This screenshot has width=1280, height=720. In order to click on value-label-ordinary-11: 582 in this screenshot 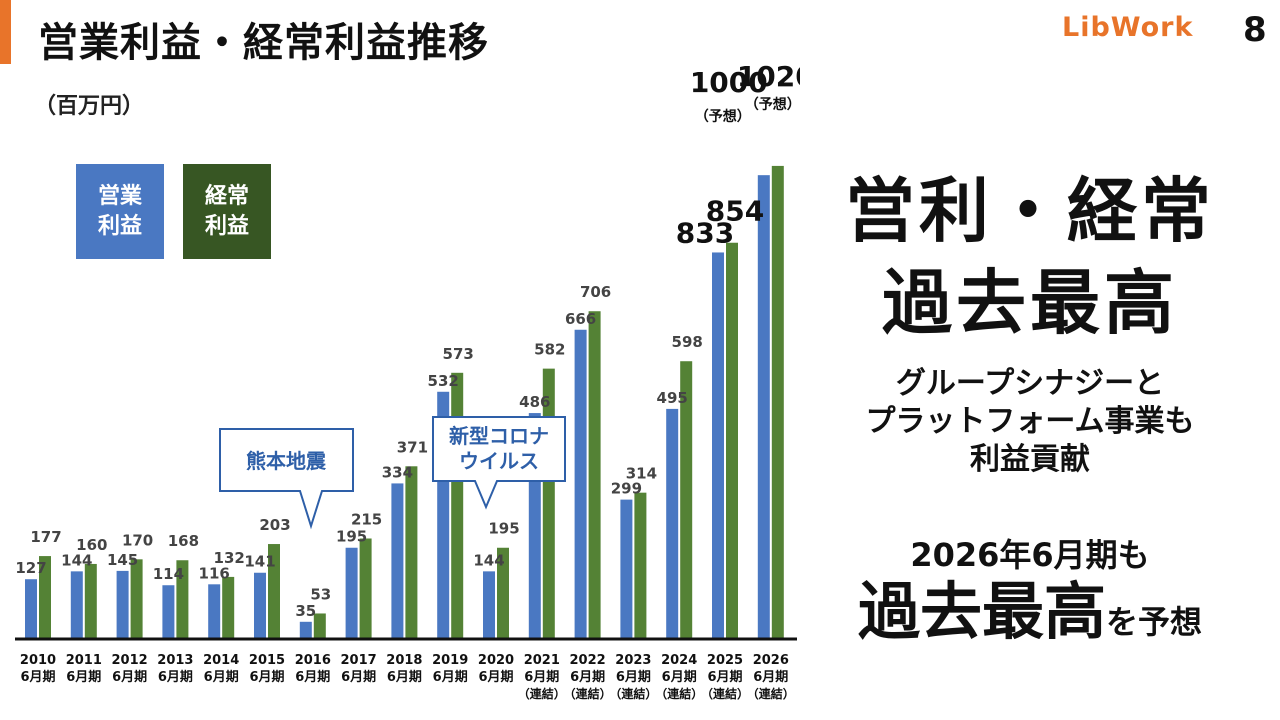, I will do `click(549, 350)`.